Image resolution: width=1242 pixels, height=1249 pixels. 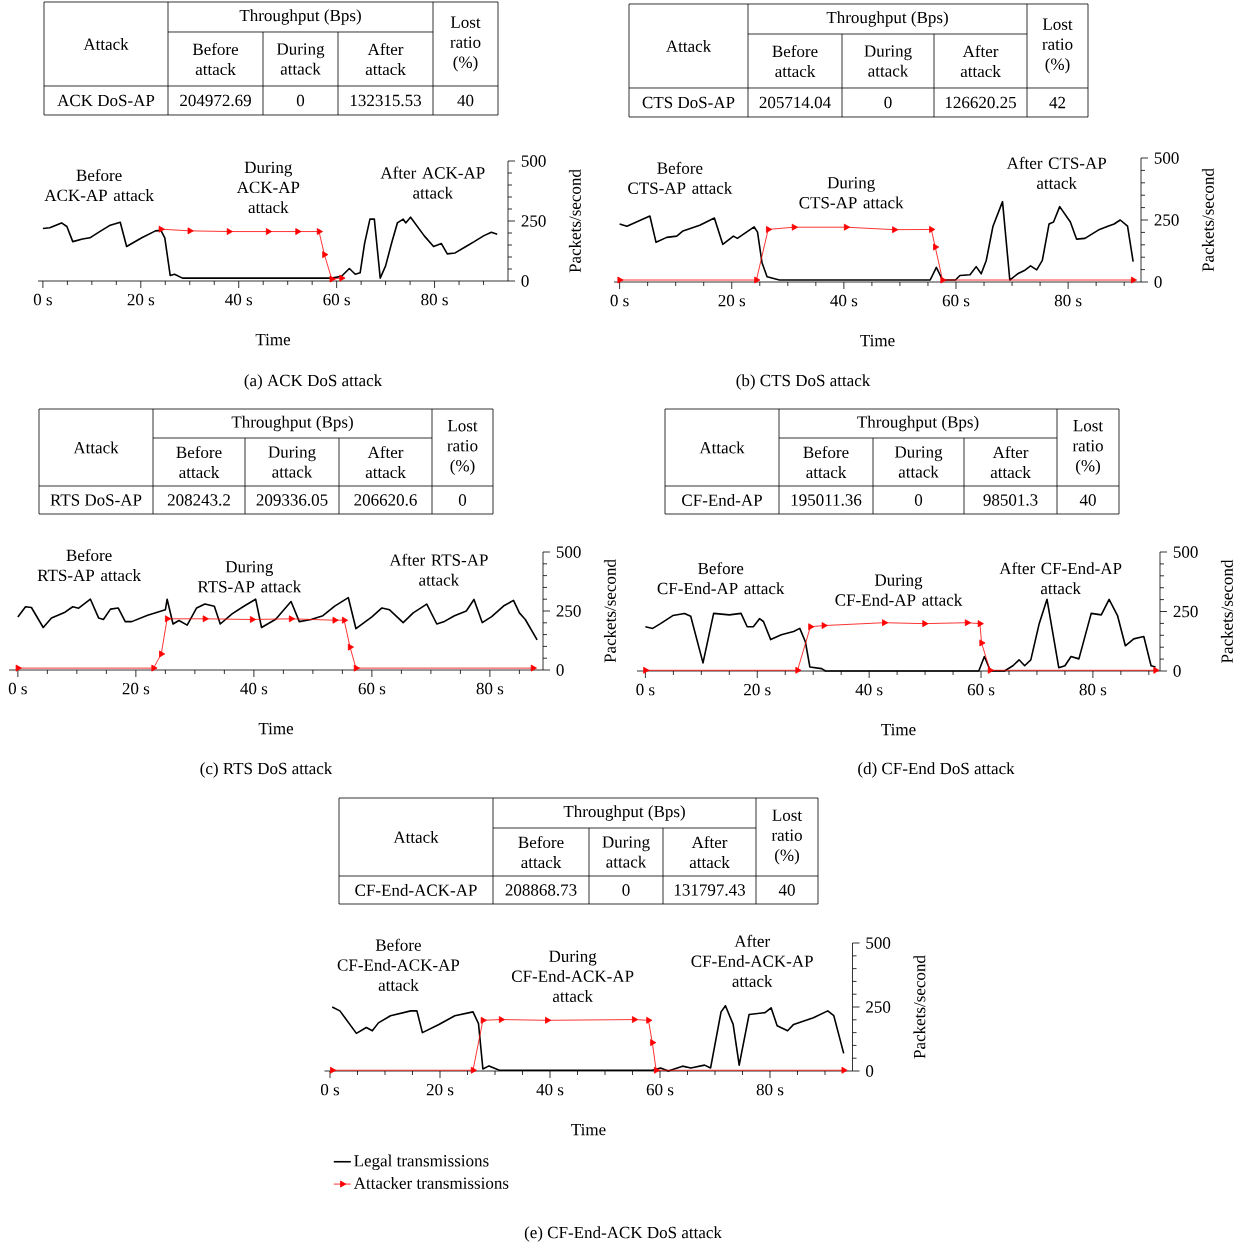 What do you see at coordinates (398, 964) in the screenshot?
I see `annotation: Before CF-End-ACK-AP attack` at bounding box center [398, 964].